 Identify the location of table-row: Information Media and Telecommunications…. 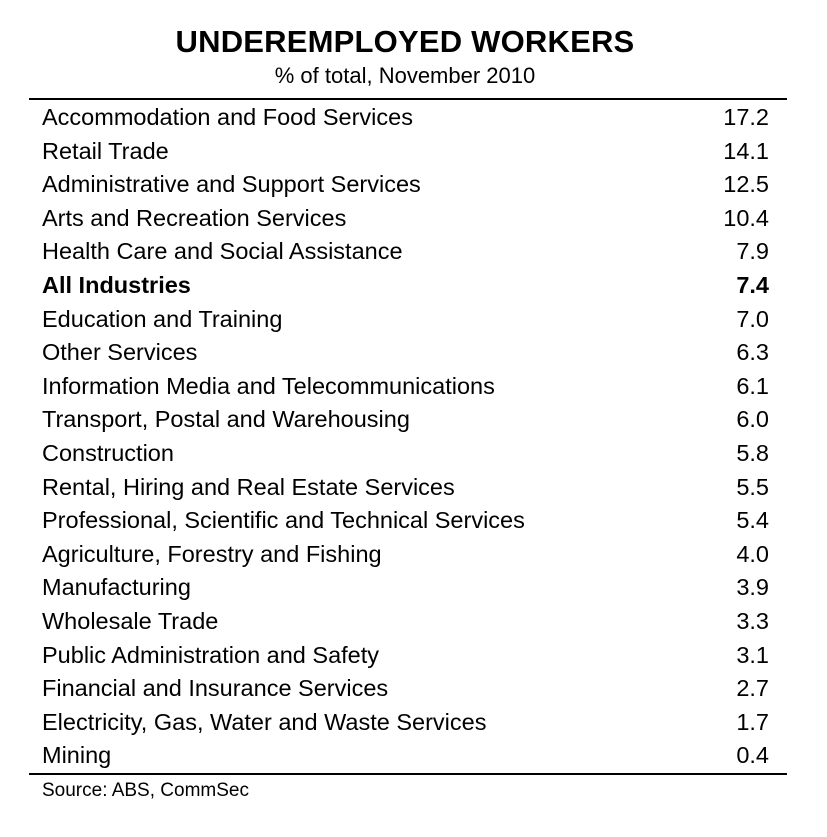
(413, 387).